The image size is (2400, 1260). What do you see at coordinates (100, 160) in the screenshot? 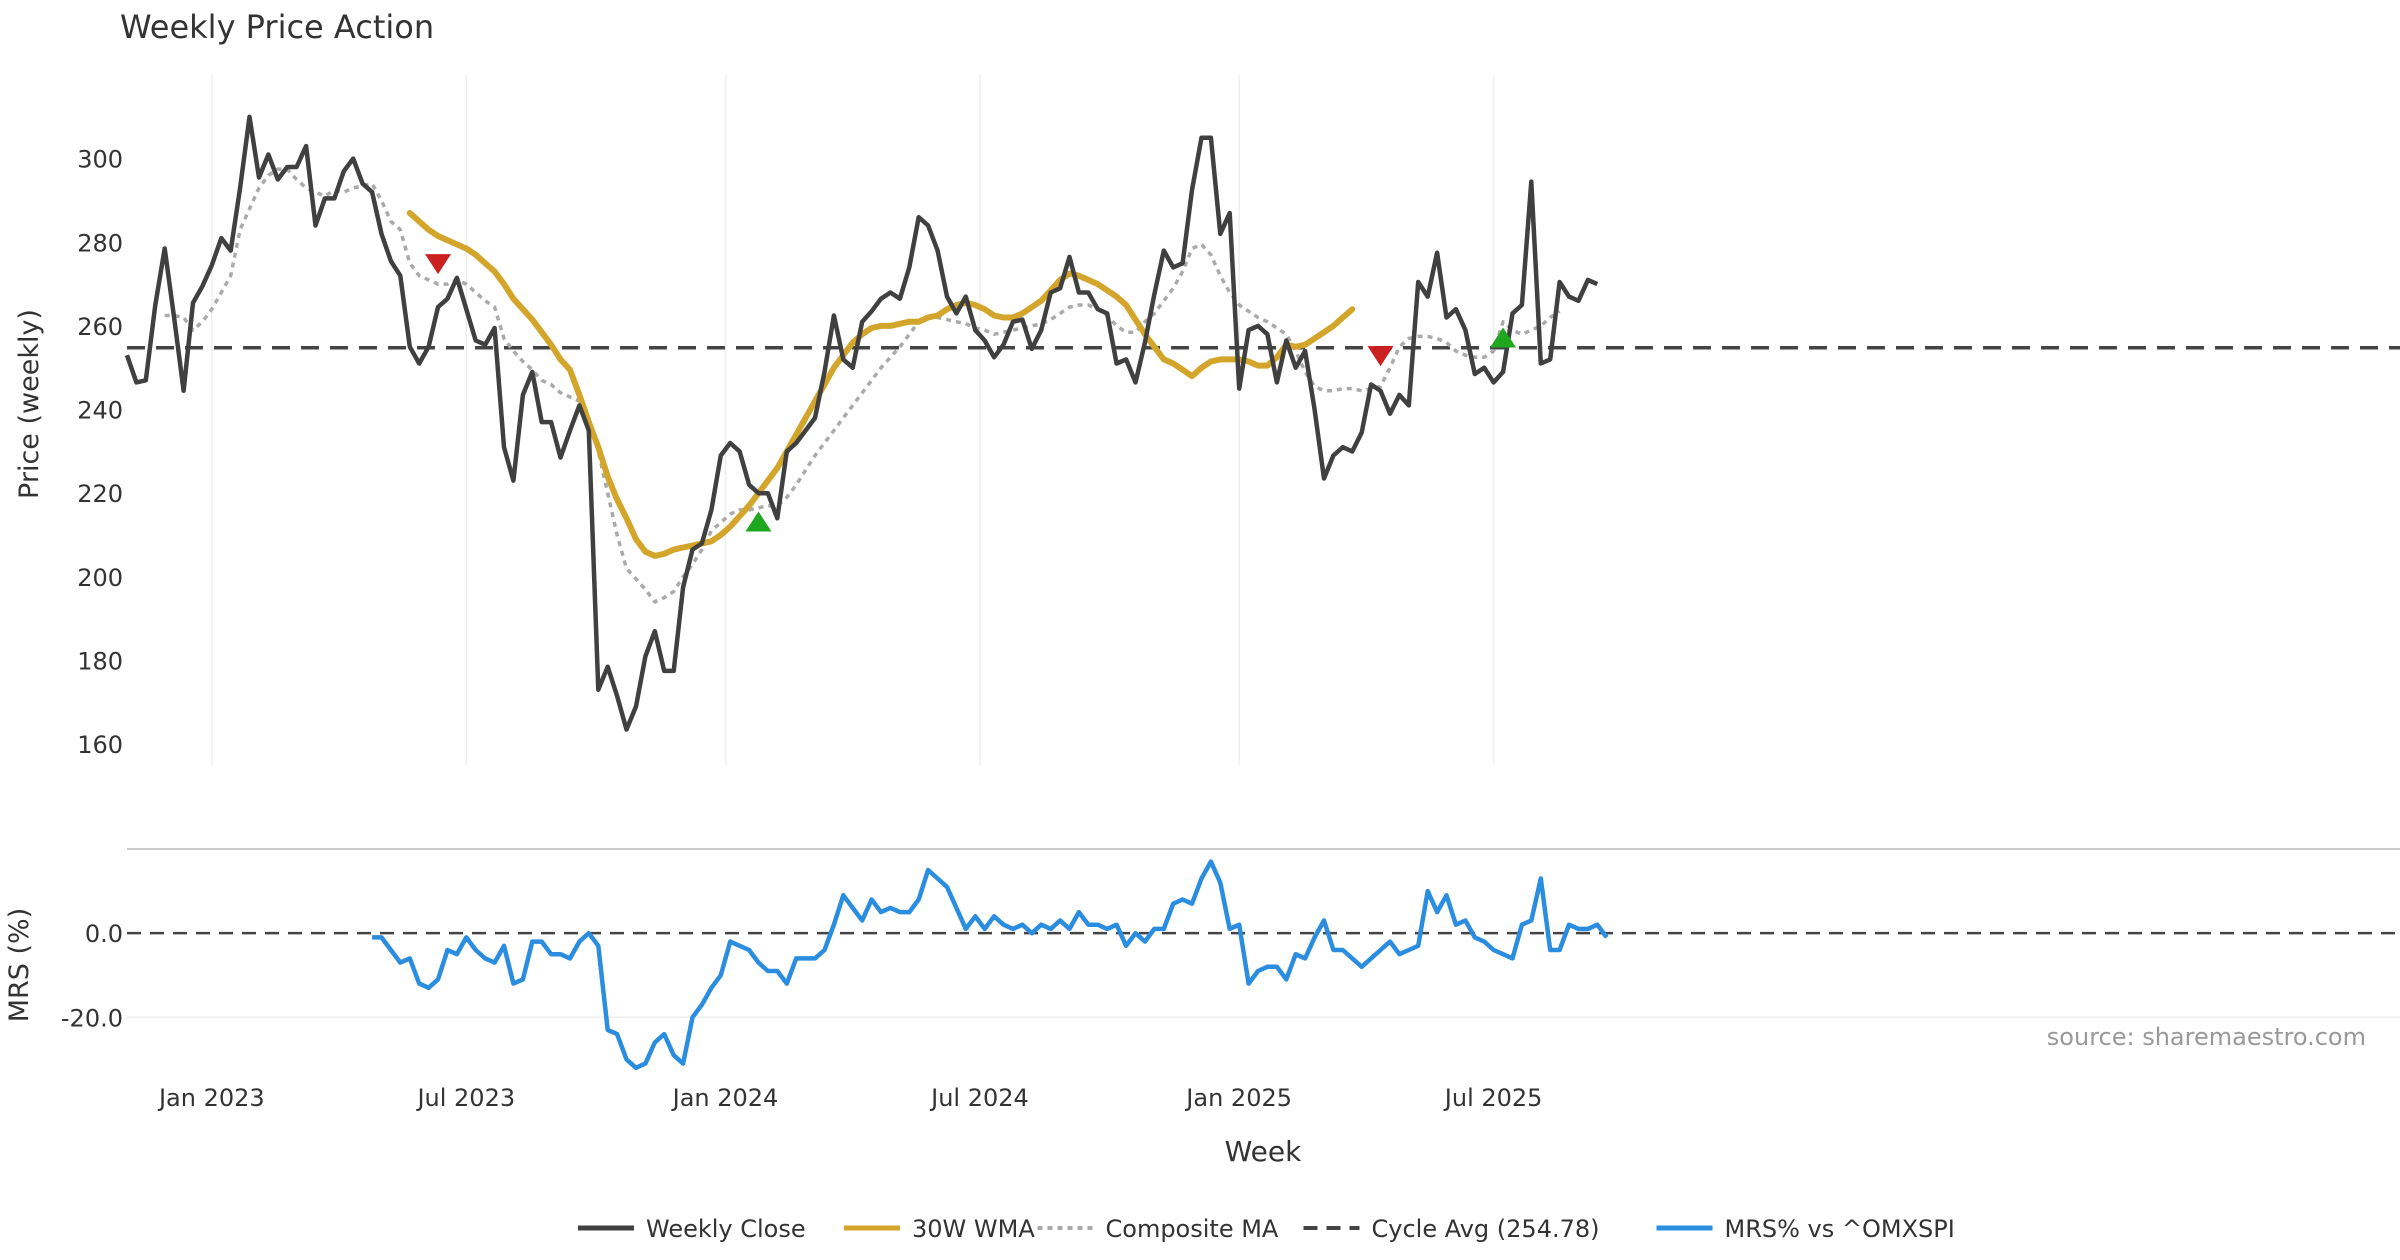
I see `price-y-tick-label: 300` at bounding box center [100, 160].